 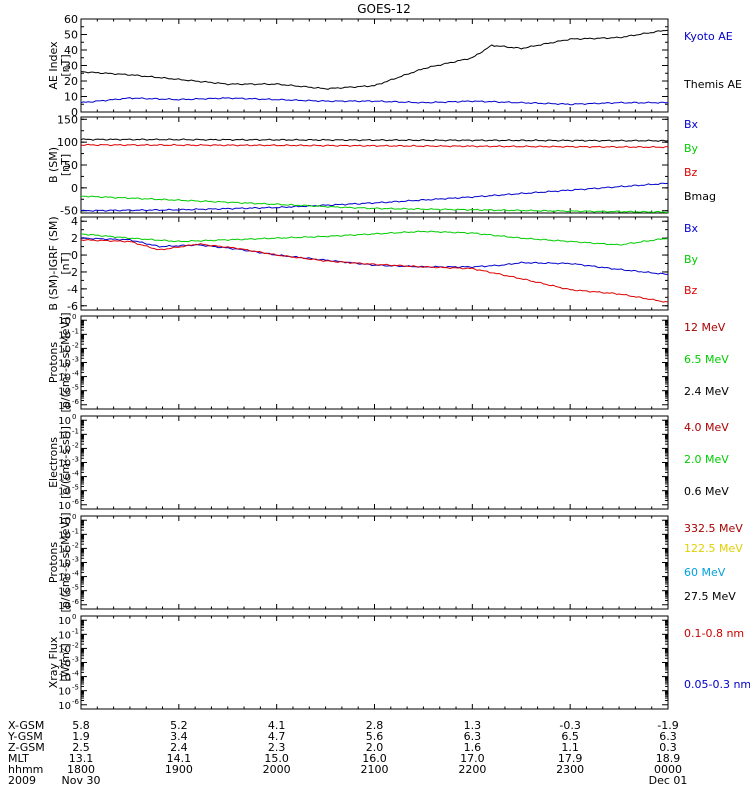 What do you see at coordinates (375, 769) in the screenshot?
I see `eph-value: 2100` at bounding box center [375, 769].